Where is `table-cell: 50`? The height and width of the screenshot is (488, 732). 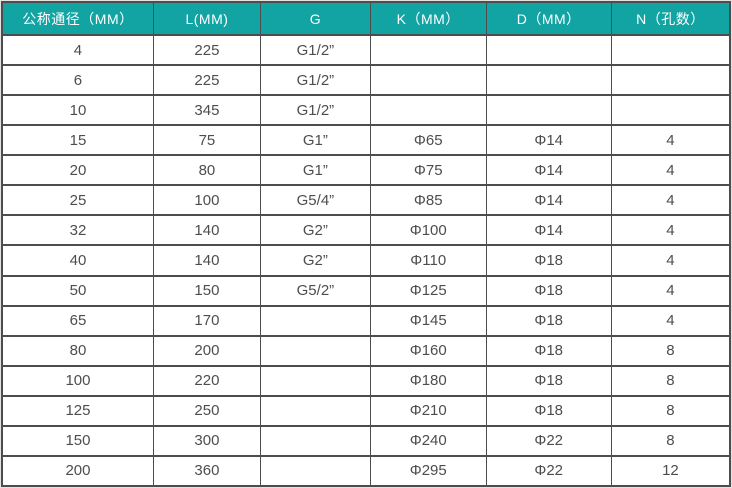
table-cell: 50 is located at coordinates (77, 290).